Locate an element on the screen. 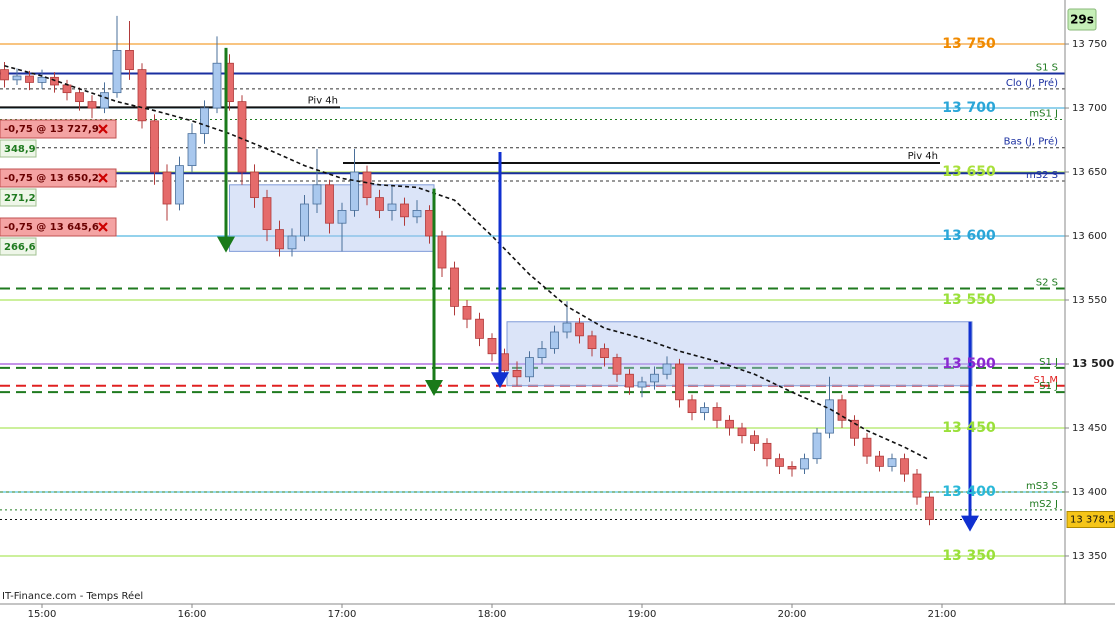 This screenshot has height=622, width=1115. y-tick-label: 13 750 is located at coordinates (1089, 44).